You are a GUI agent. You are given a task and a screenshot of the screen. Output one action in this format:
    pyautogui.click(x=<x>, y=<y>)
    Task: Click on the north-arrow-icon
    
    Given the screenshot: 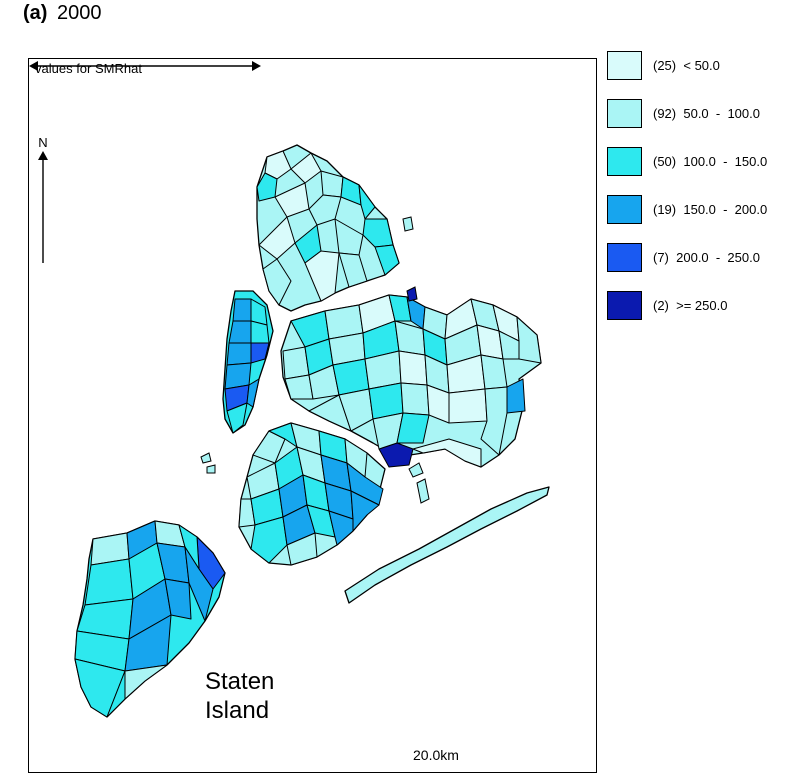 What is the action you would take?
    pyautogui.click(x=43, y=207)
    